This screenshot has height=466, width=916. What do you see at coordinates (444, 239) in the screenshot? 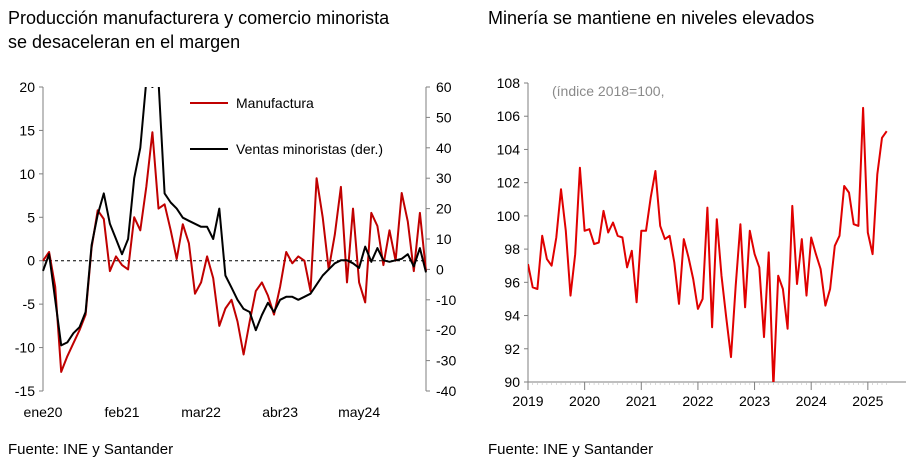
I see `y-right-tick-label: 10` at bounding box center [444, 239].